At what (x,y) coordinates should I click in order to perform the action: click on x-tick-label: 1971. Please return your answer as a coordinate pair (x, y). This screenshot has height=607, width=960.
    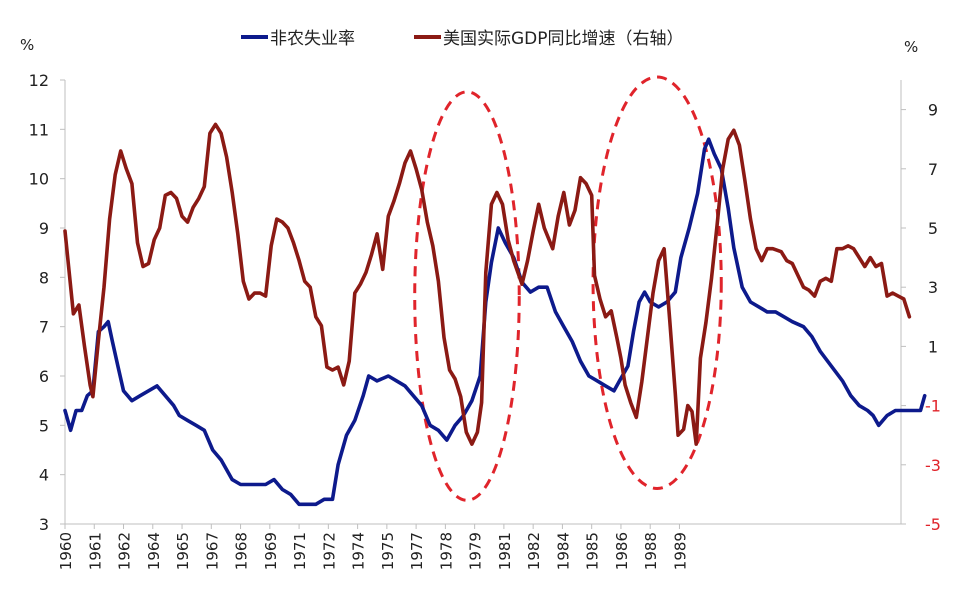
    Looking at the image, I should click on (300, 551).